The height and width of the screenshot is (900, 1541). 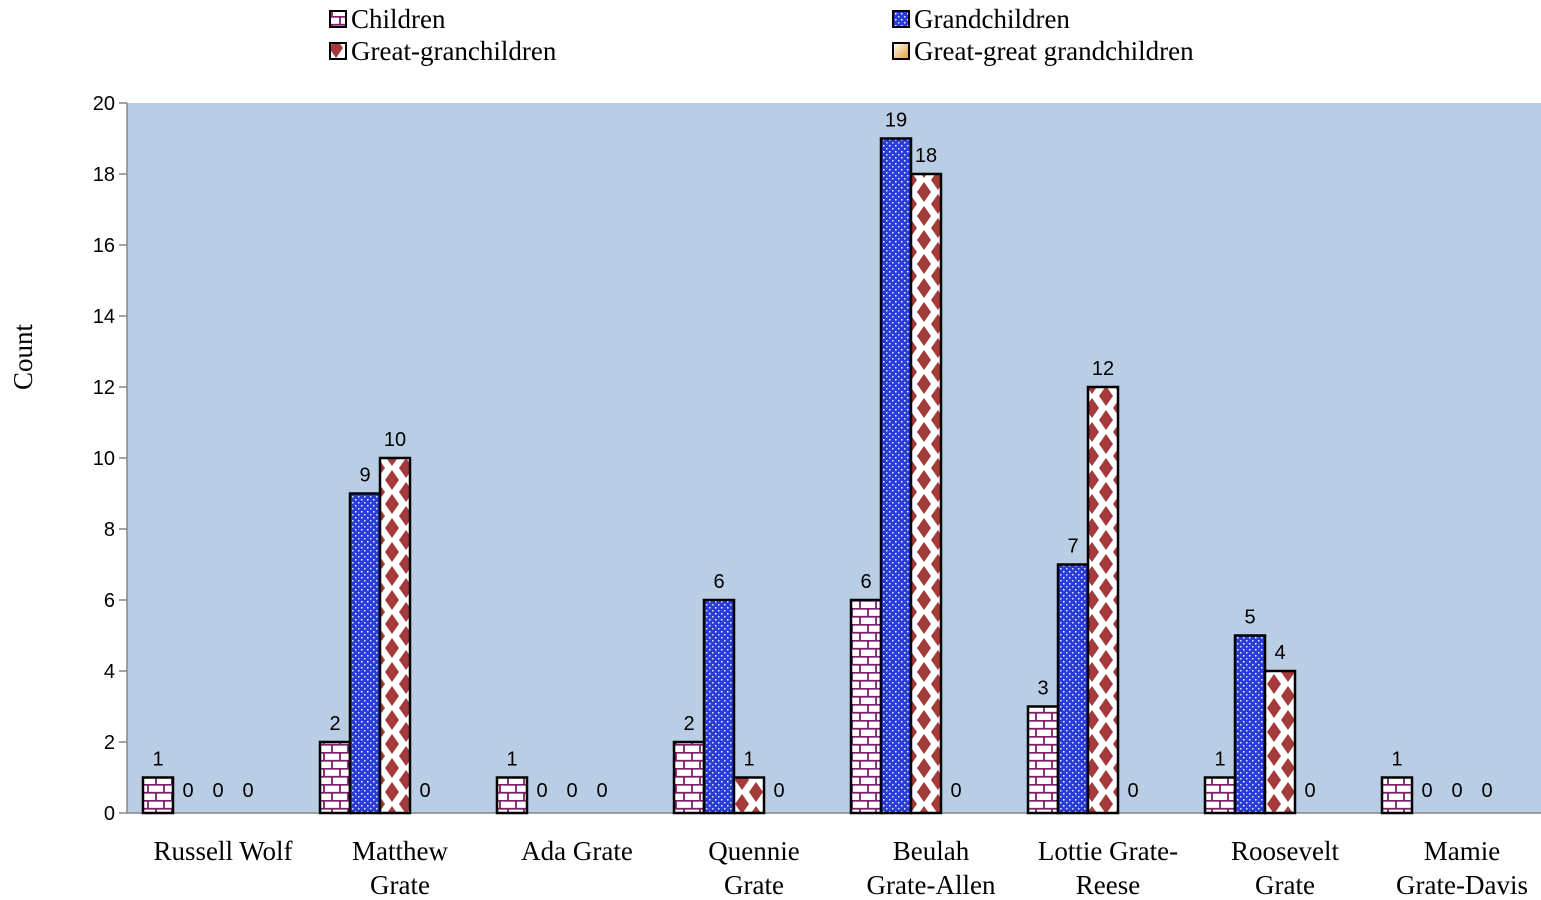 I want to click on legend-item: Great-granchildren, so click(x=443, y=51).